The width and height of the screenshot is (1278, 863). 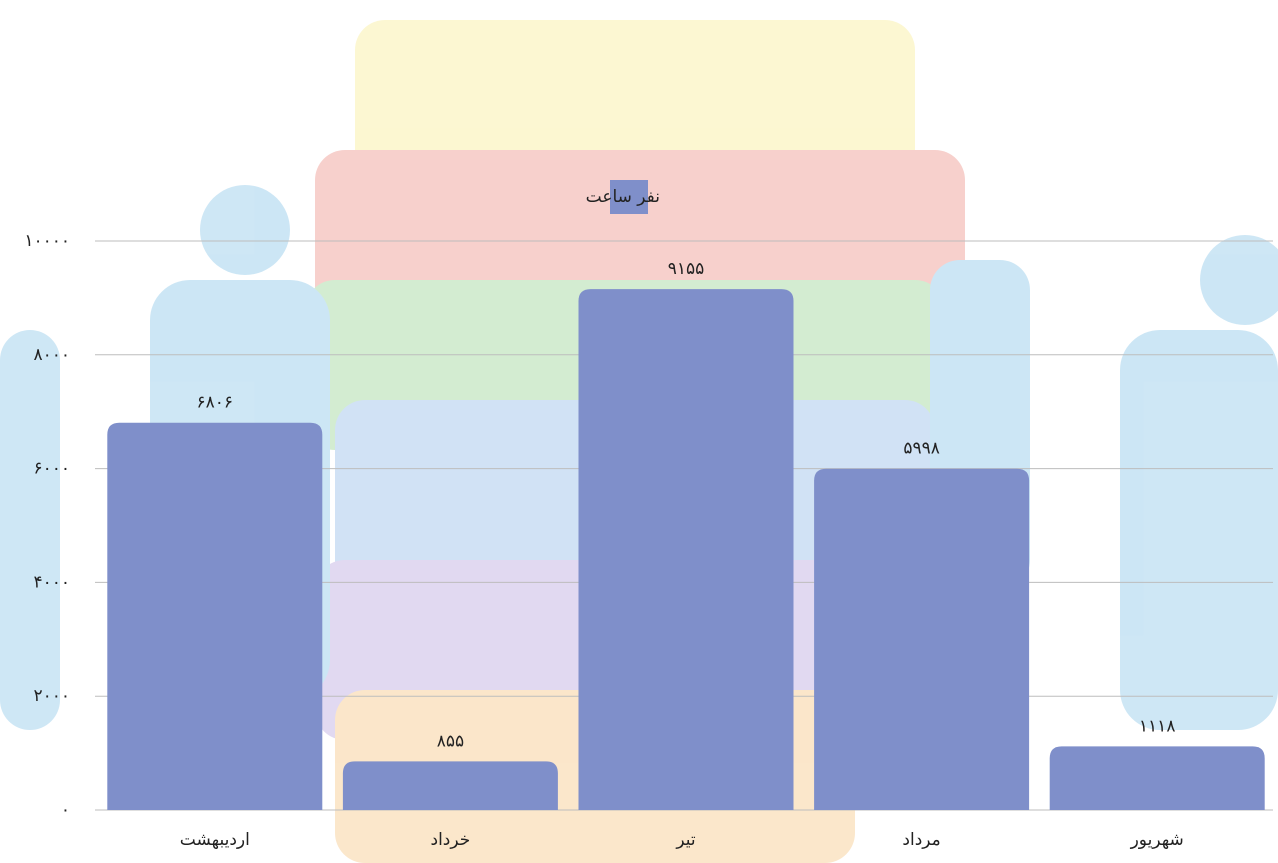 I want to click on y-tick-label: ۶۰۰۰, so click(x=51, y=469).